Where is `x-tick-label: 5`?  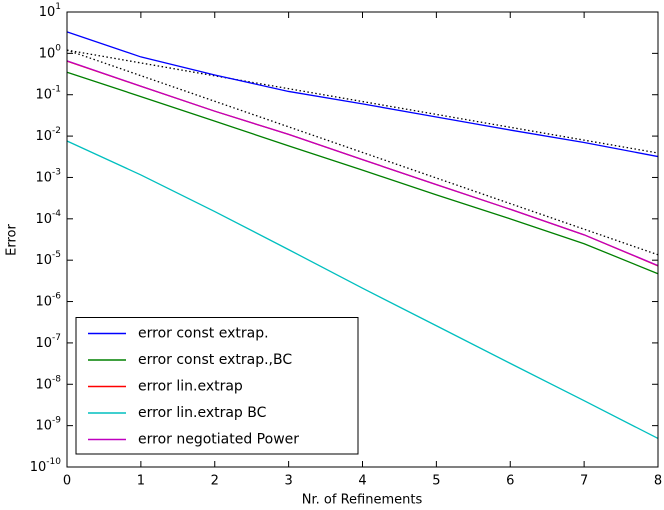
x-tick-label: 5 is located at coordinates (436, 481).